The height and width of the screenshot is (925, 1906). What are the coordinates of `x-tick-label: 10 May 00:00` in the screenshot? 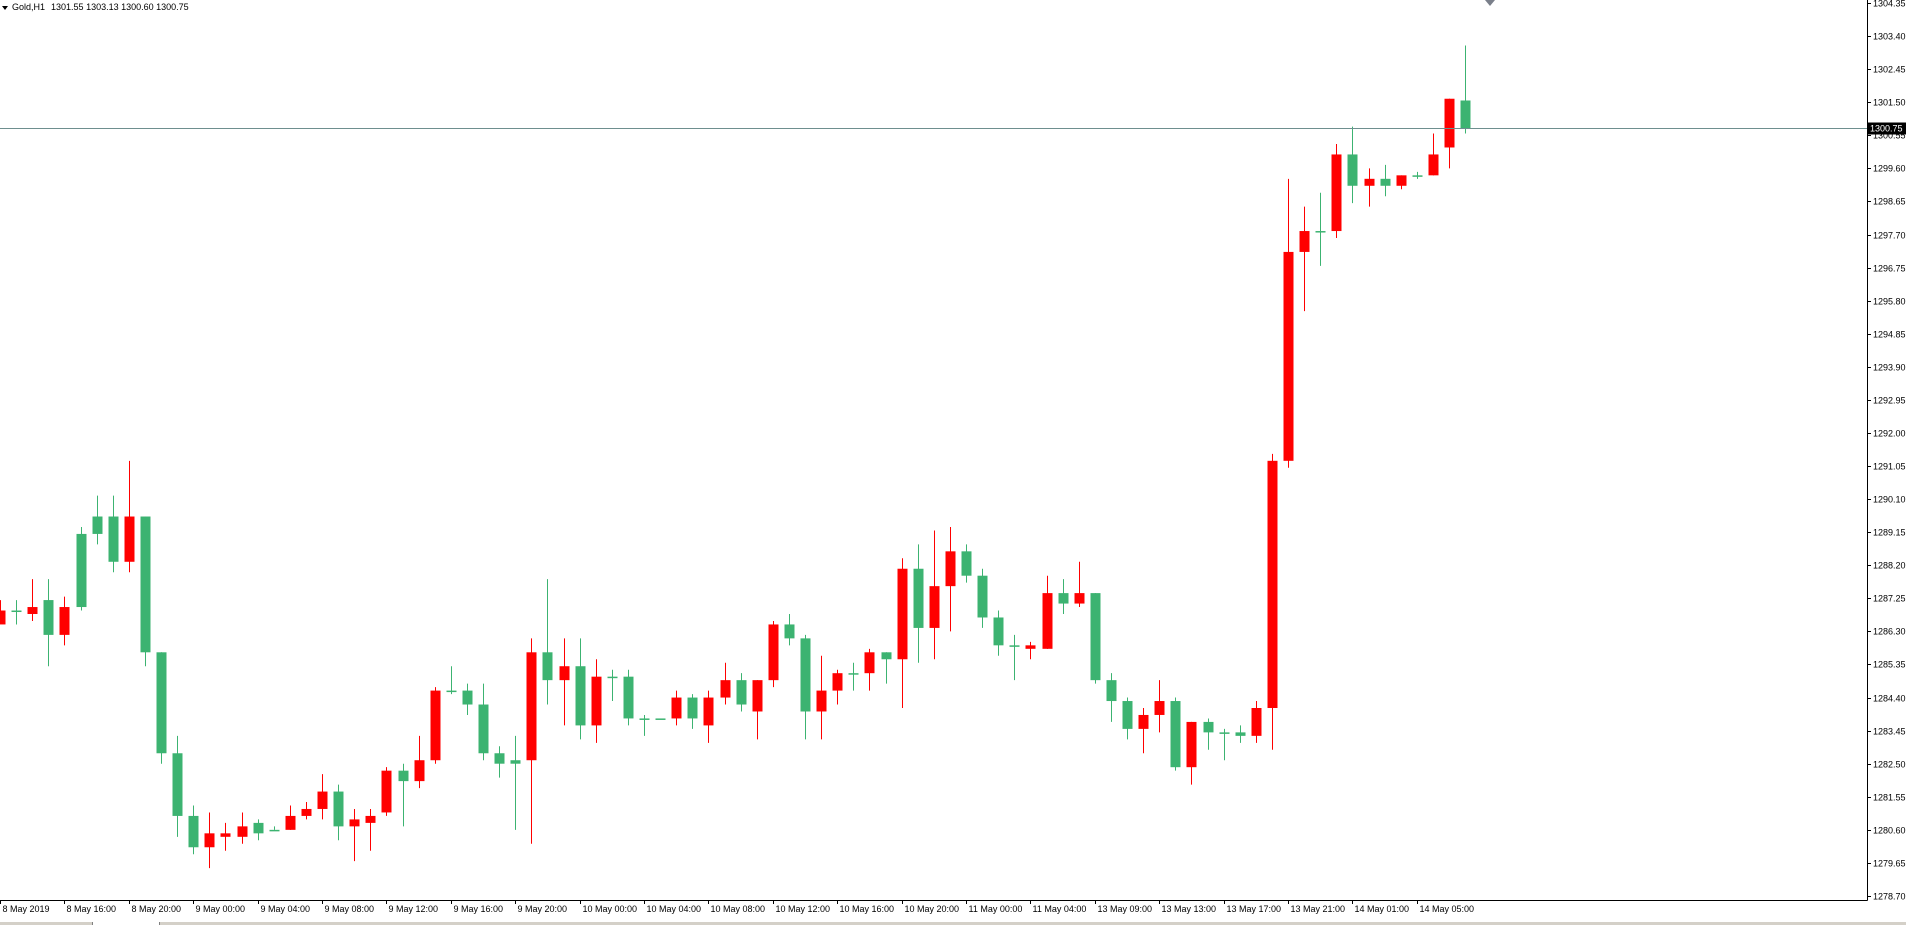 It's located at (610, 909).